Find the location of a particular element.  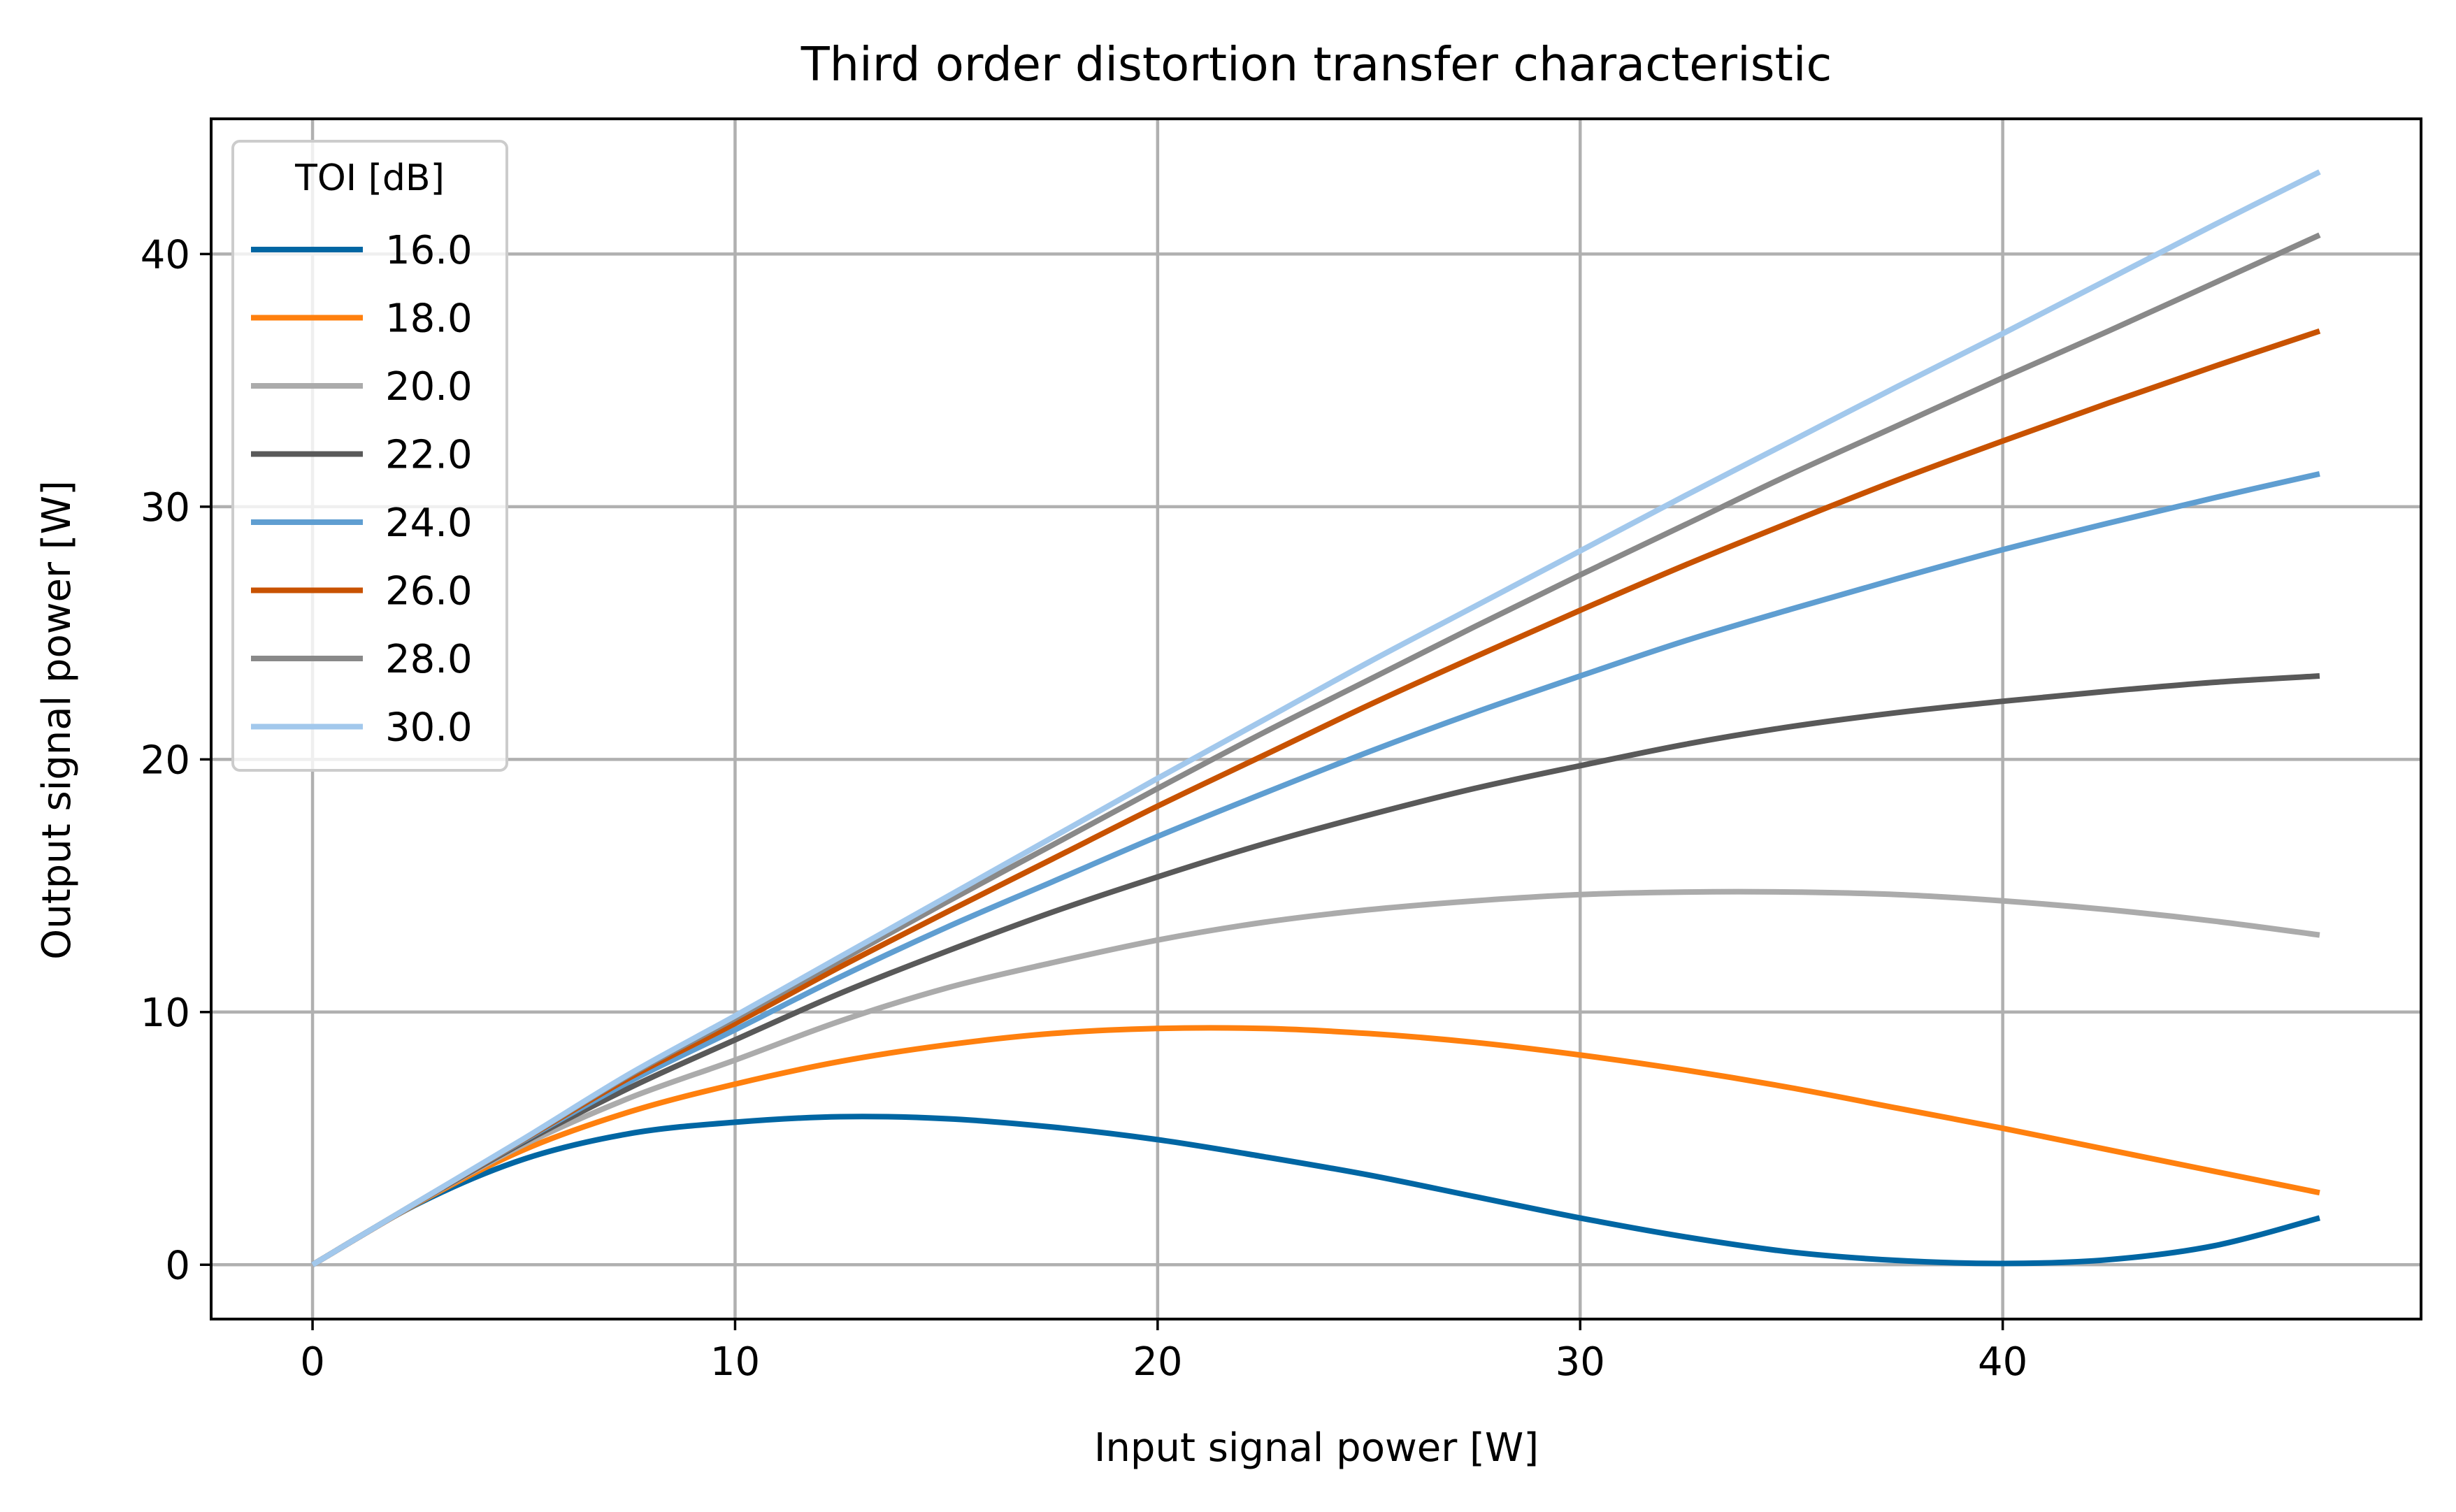

legend-entry-label: 16.0 is located at coordinates (429, 251).